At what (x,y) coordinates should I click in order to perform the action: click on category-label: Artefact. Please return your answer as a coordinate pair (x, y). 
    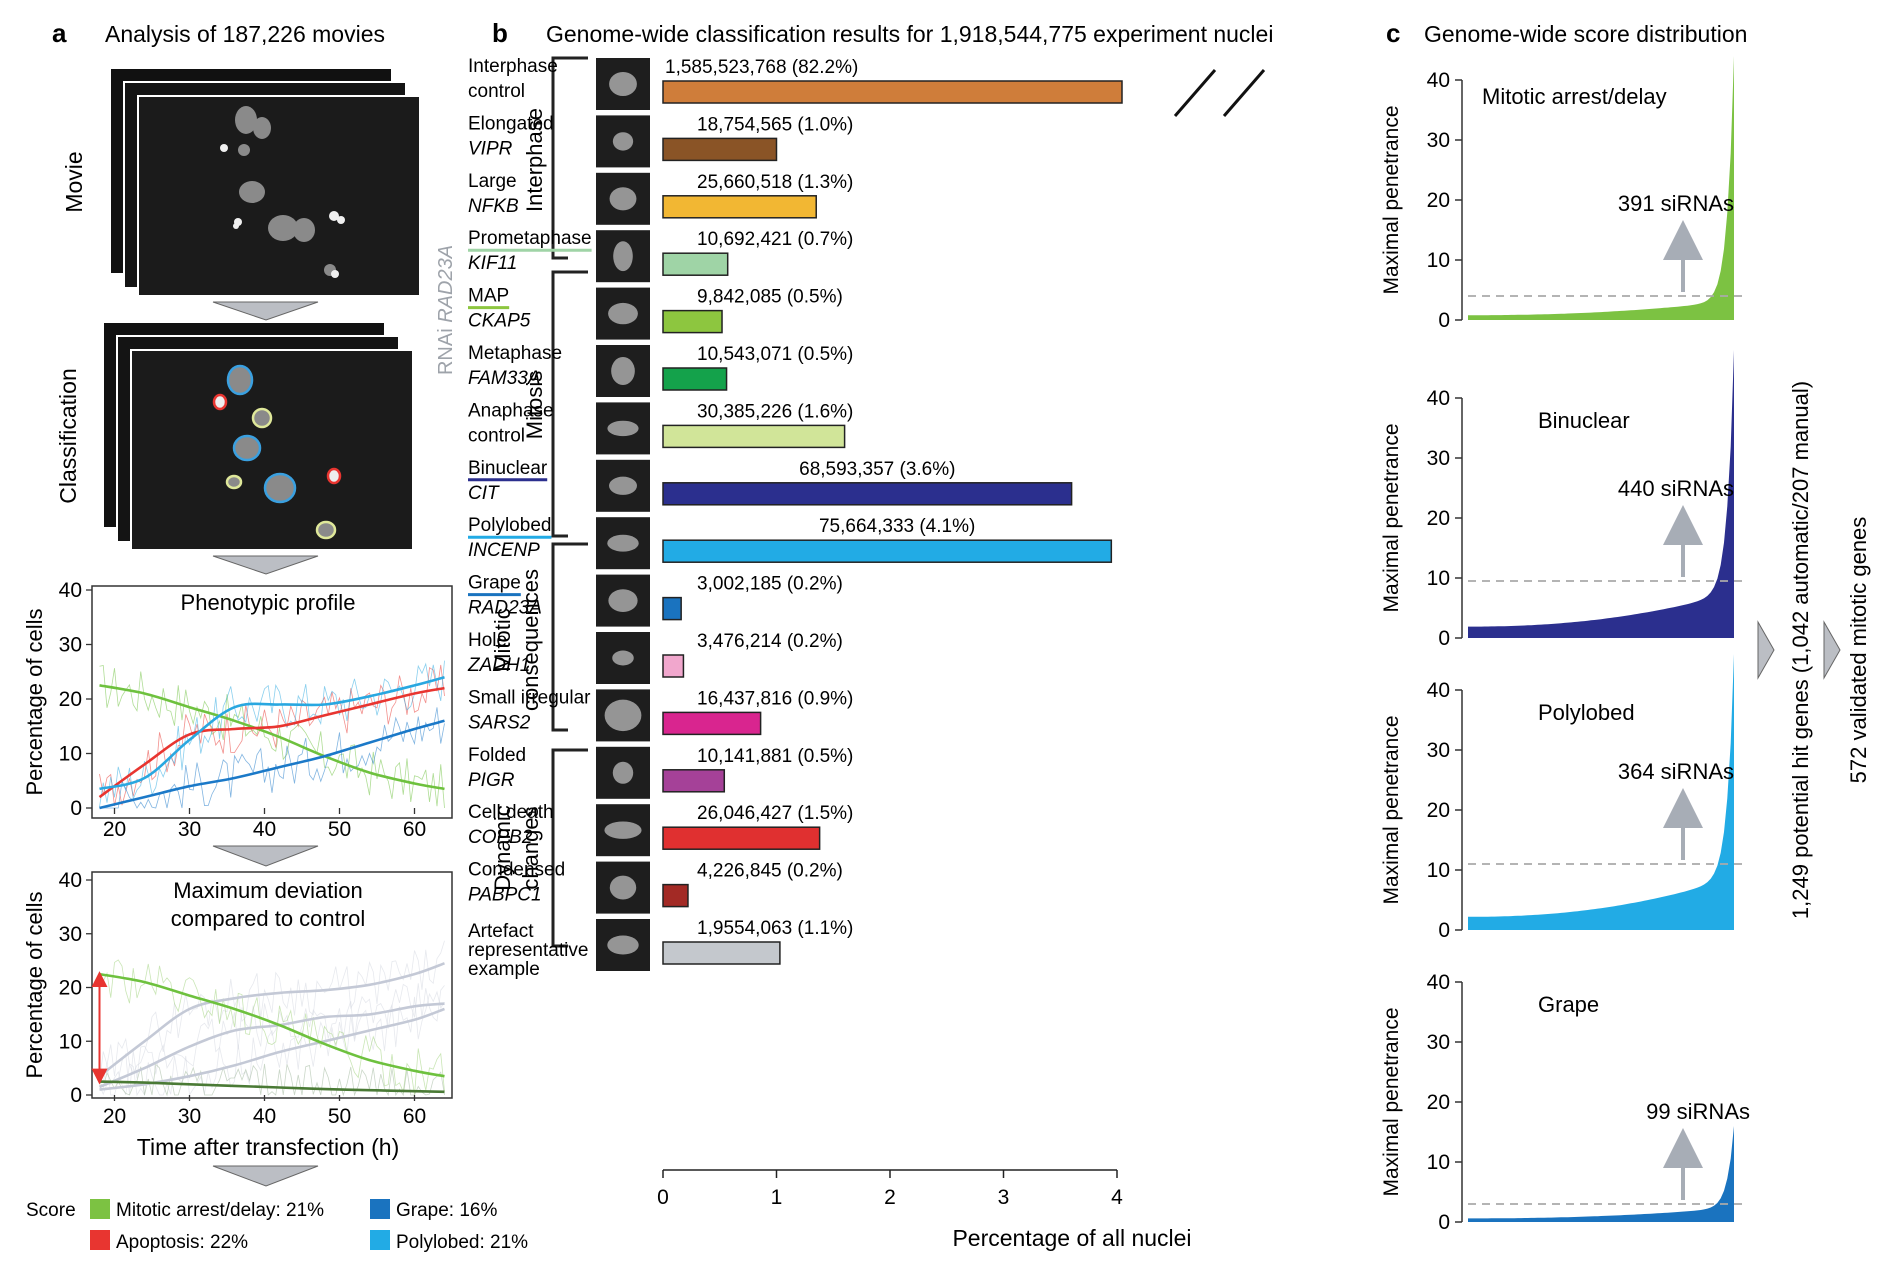
    Looking at the image, I should click on (501, 931).